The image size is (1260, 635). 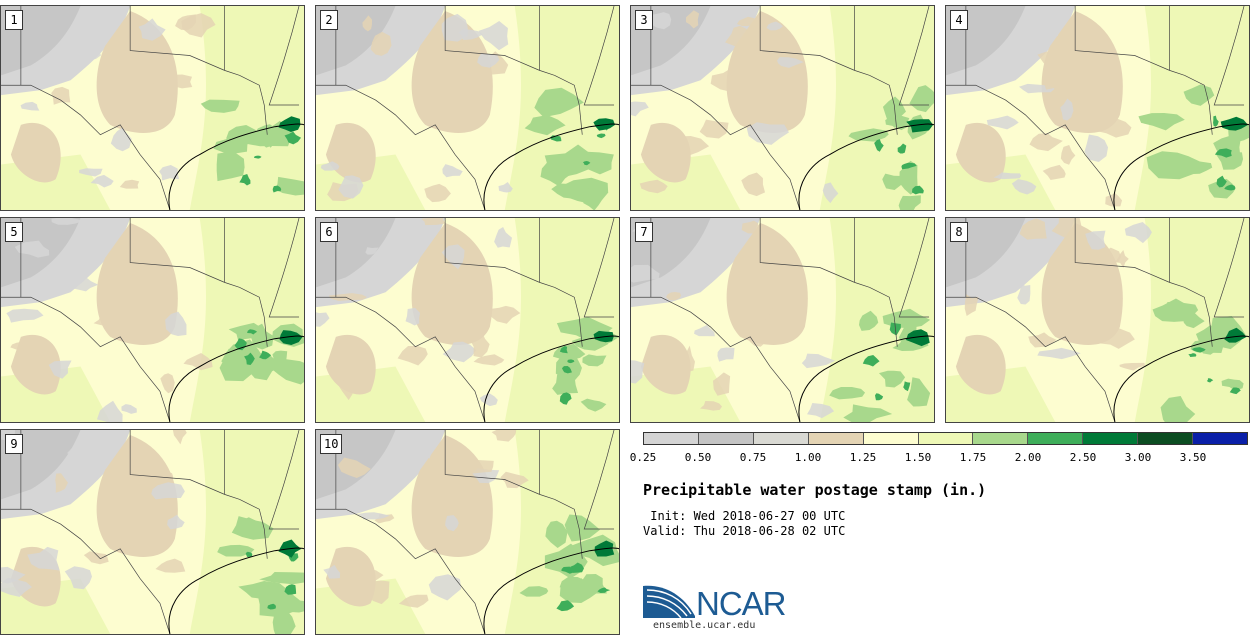 I want to click on init-time: Init: Wed 2018-06-27 00 UTC, so click(x=744, y=516).